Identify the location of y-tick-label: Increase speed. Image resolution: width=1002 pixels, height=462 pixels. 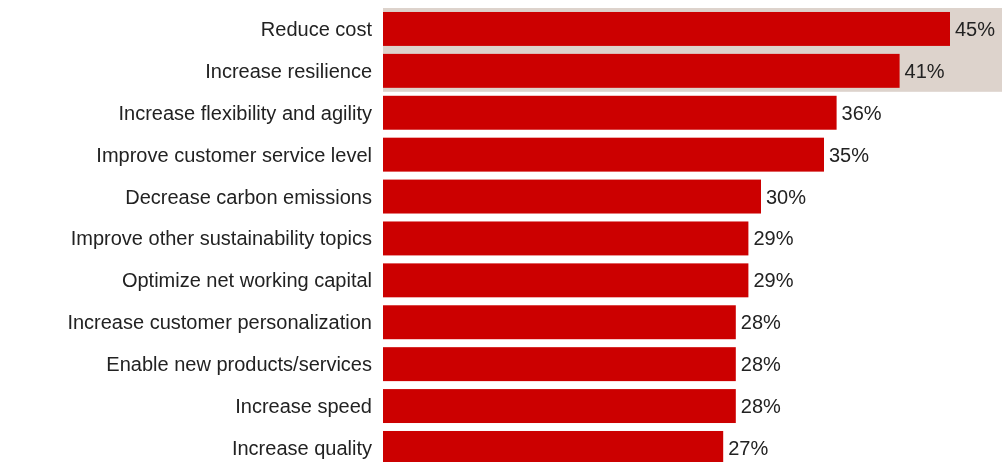
(303, 406).